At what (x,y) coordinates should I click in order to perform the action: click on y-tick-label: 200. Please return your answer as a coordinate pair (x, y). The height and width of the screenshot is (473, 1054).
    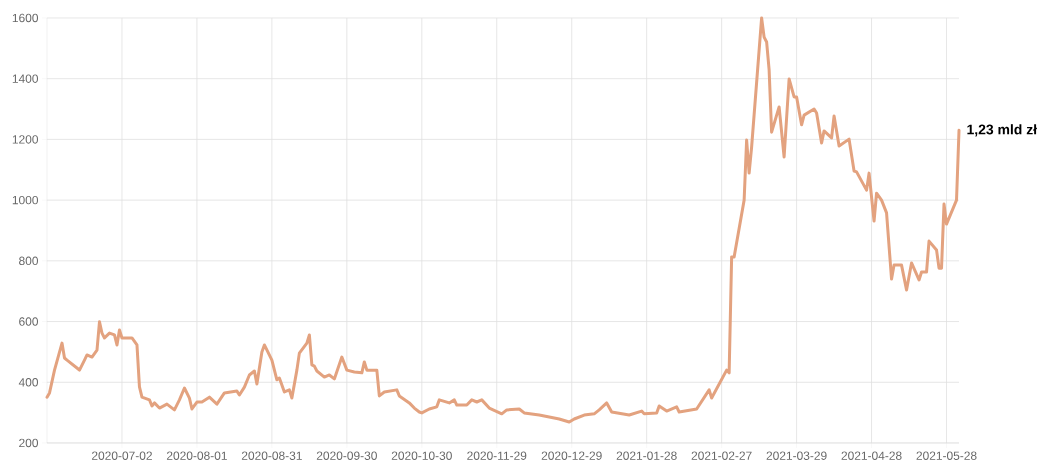
    Looking at the image, I should click on (29, 443).